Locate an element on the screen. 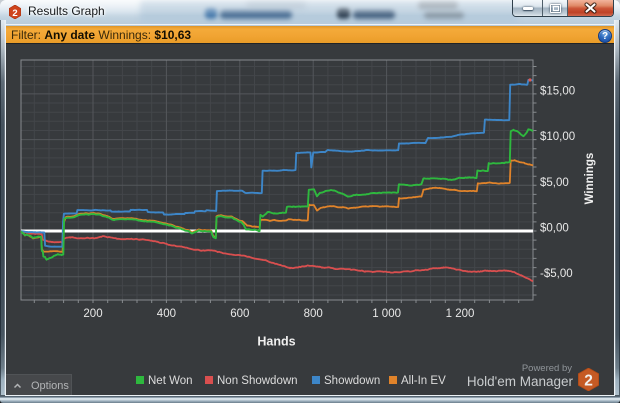 This screenshot has height=403, width=620. svg-text: 800 is located at coordinates (313, 314).